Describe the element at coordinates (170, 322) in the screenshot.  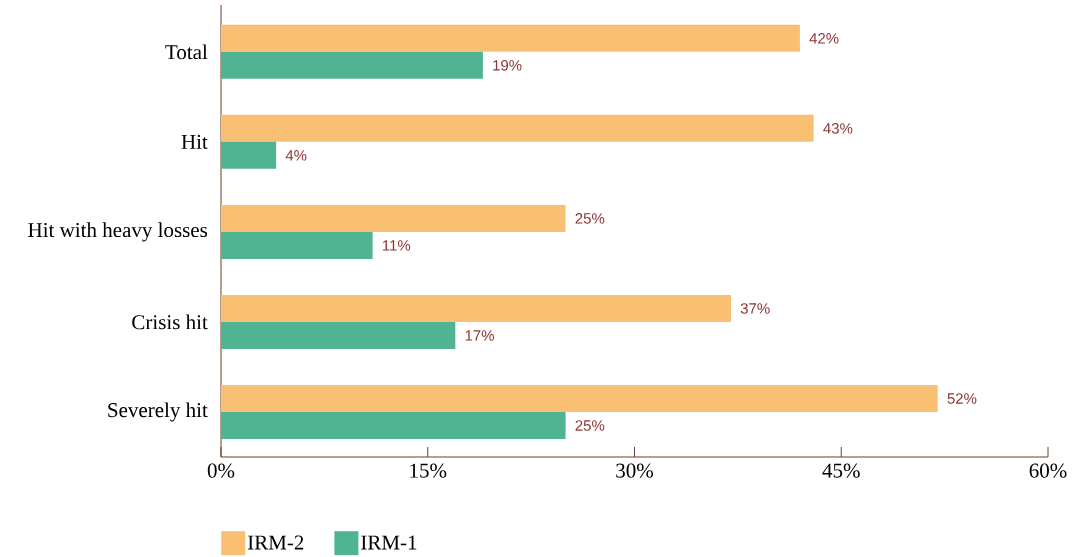
I see `y-tick-label: Crisis hit` at that location.